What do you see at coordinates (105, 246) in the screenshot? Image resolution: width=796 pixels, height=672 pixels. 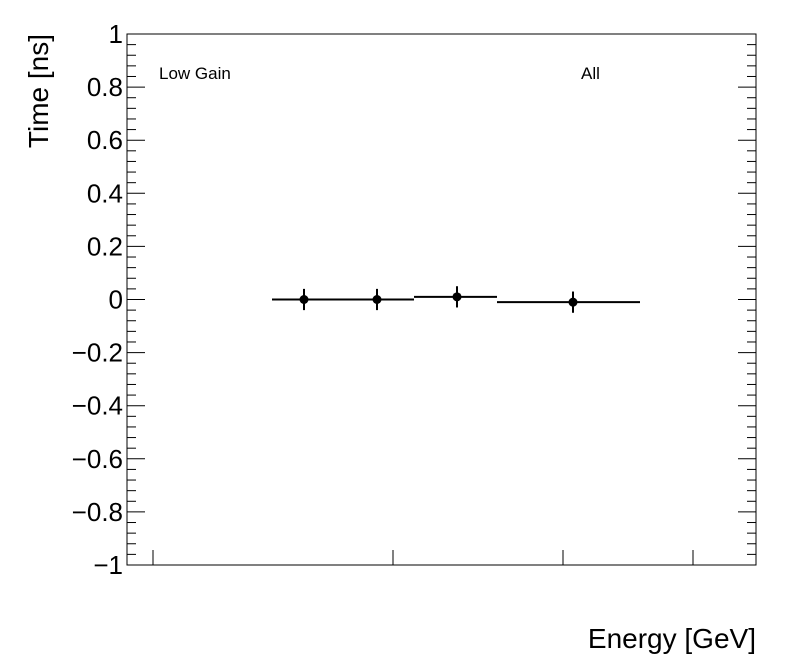 I see `y-tick-label: 0.2` at bounding box center [105, 246].